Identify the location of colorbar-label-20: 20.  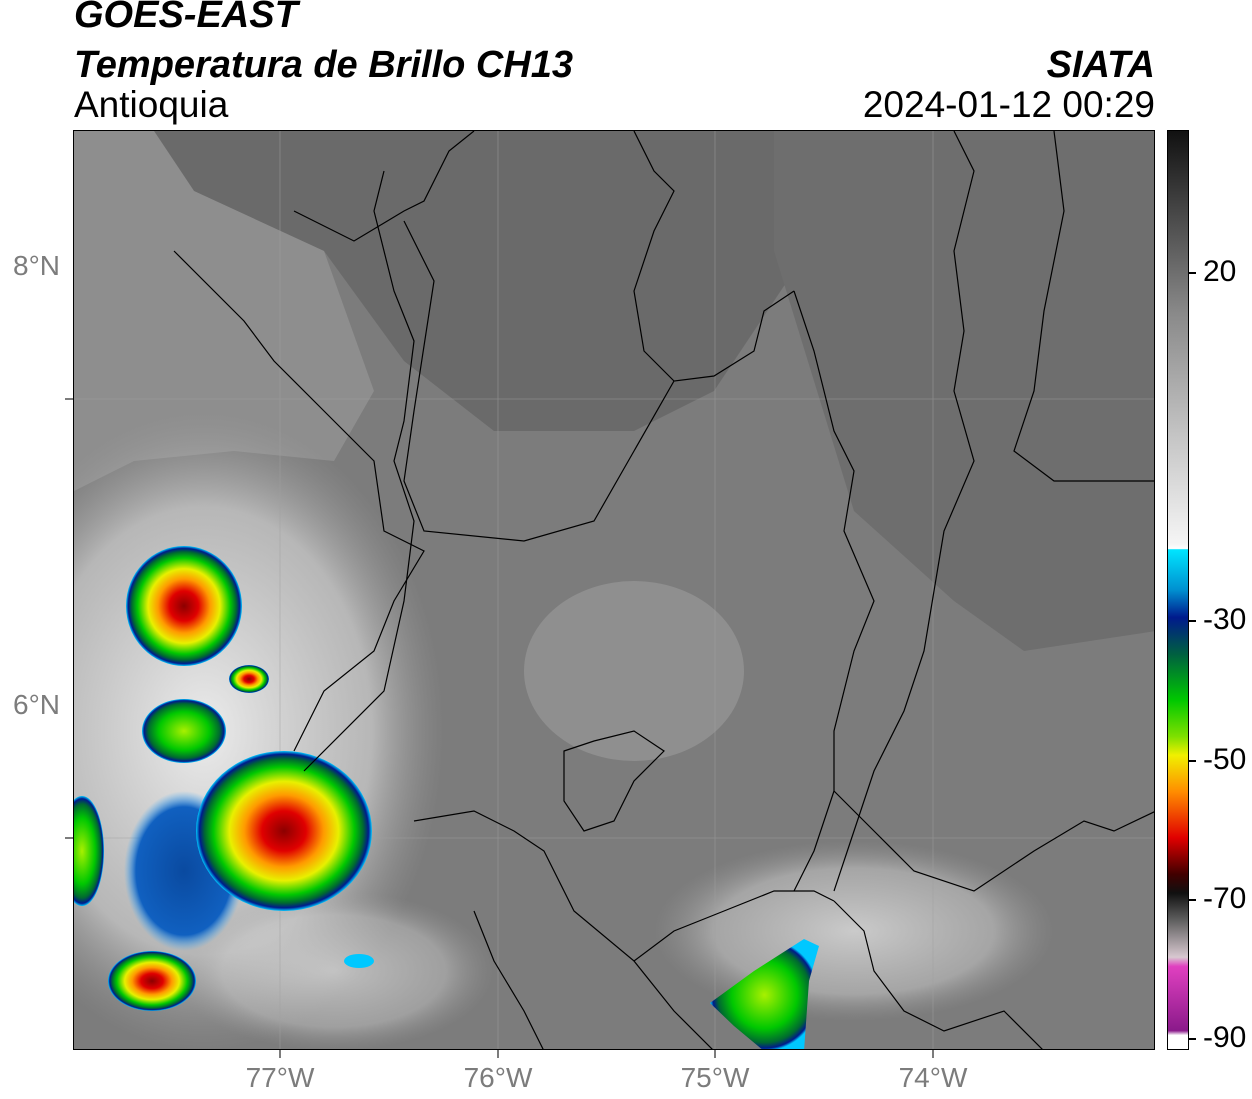
(1220, 271).